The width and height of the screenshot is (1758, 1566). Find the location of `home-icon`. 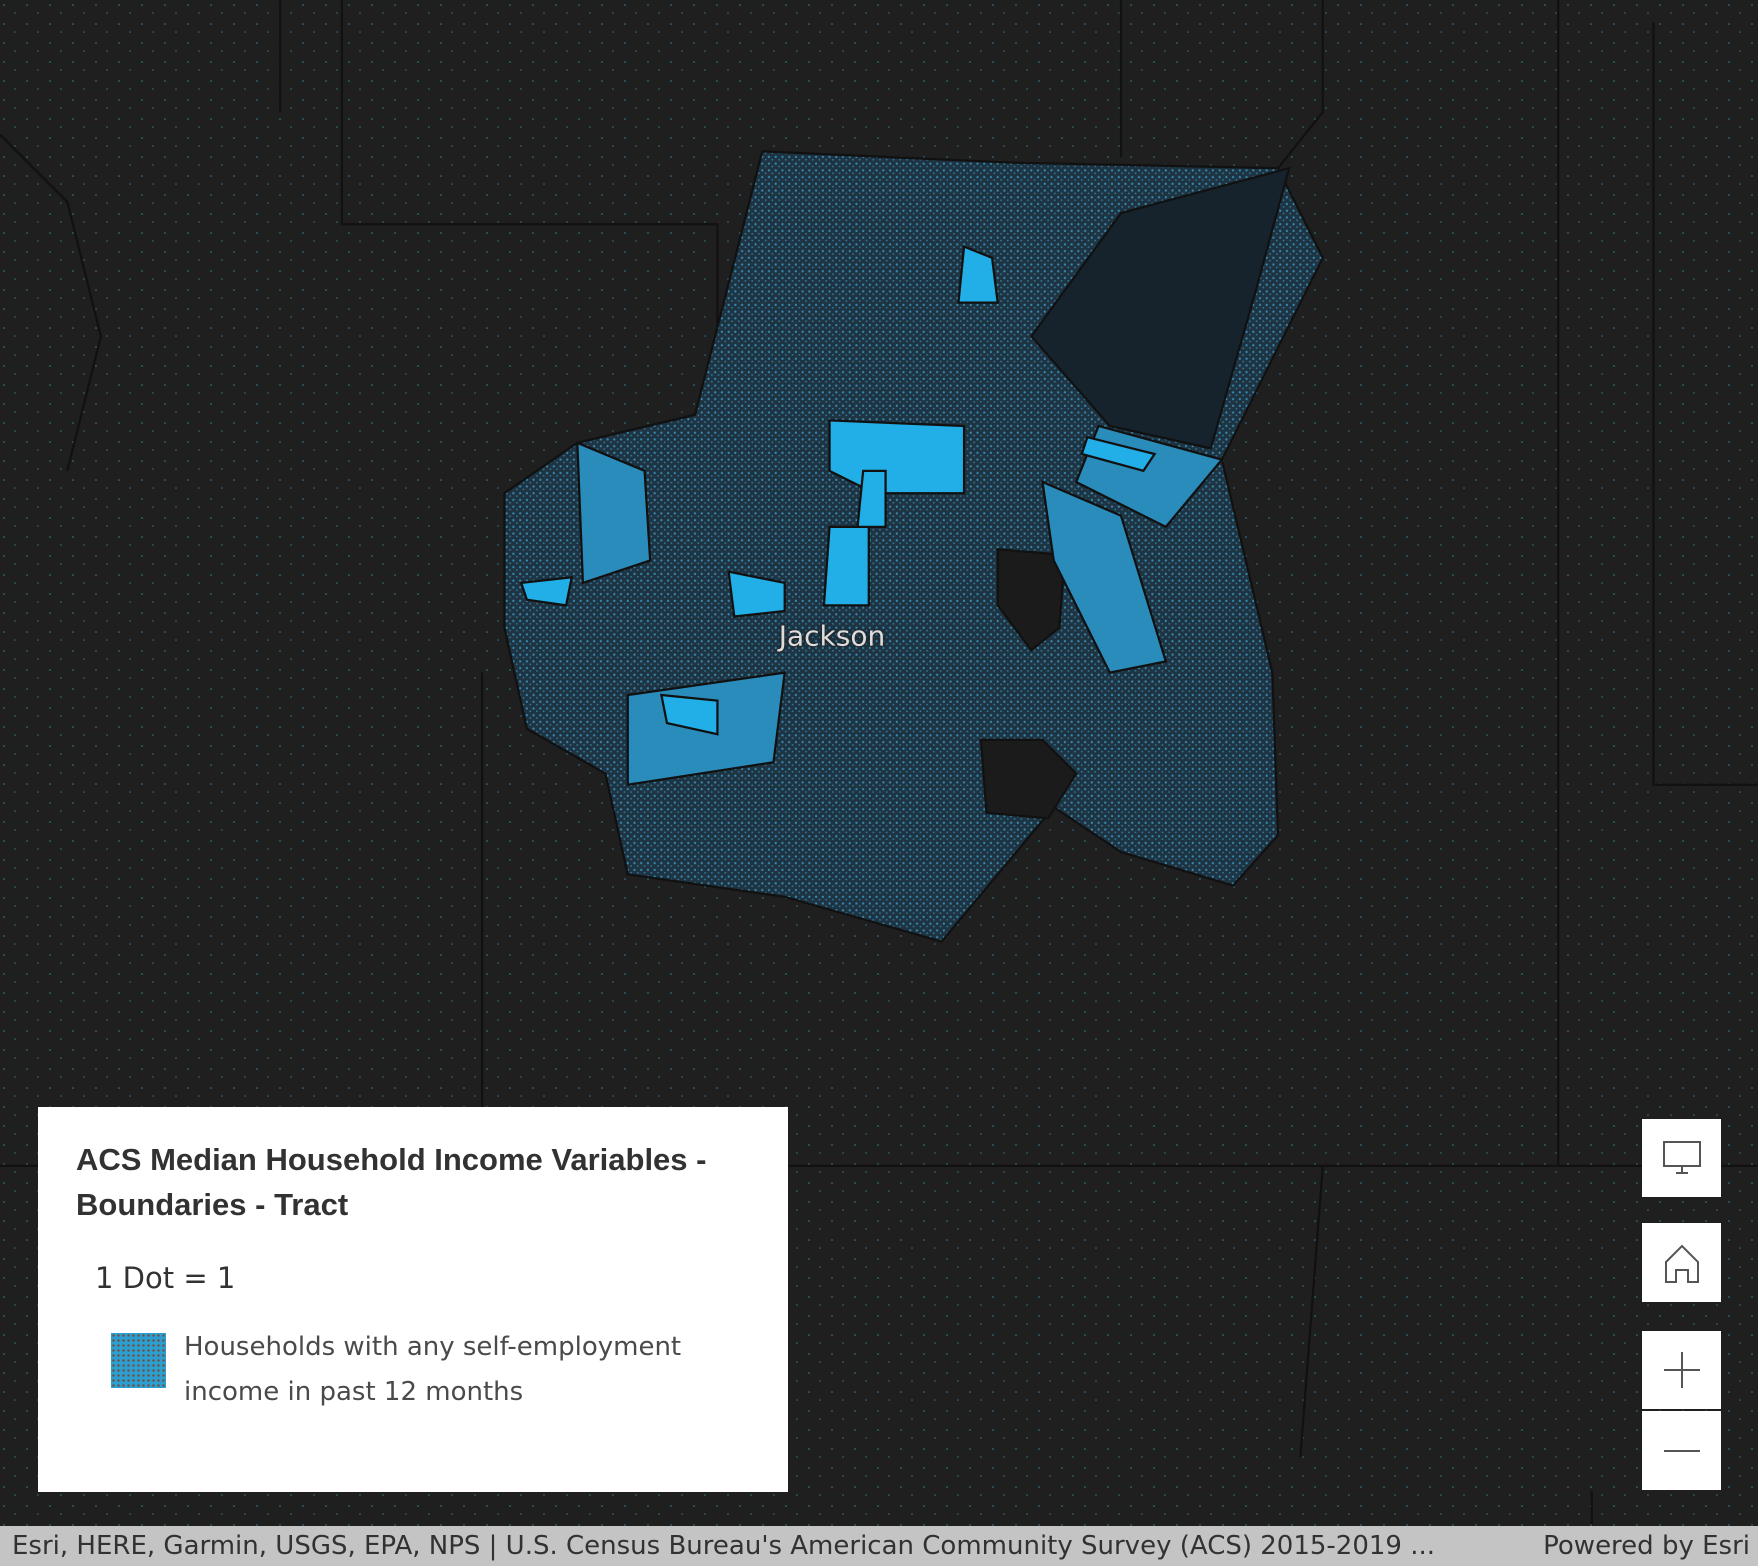

home-icon is located at coordinates (1681, 1263).